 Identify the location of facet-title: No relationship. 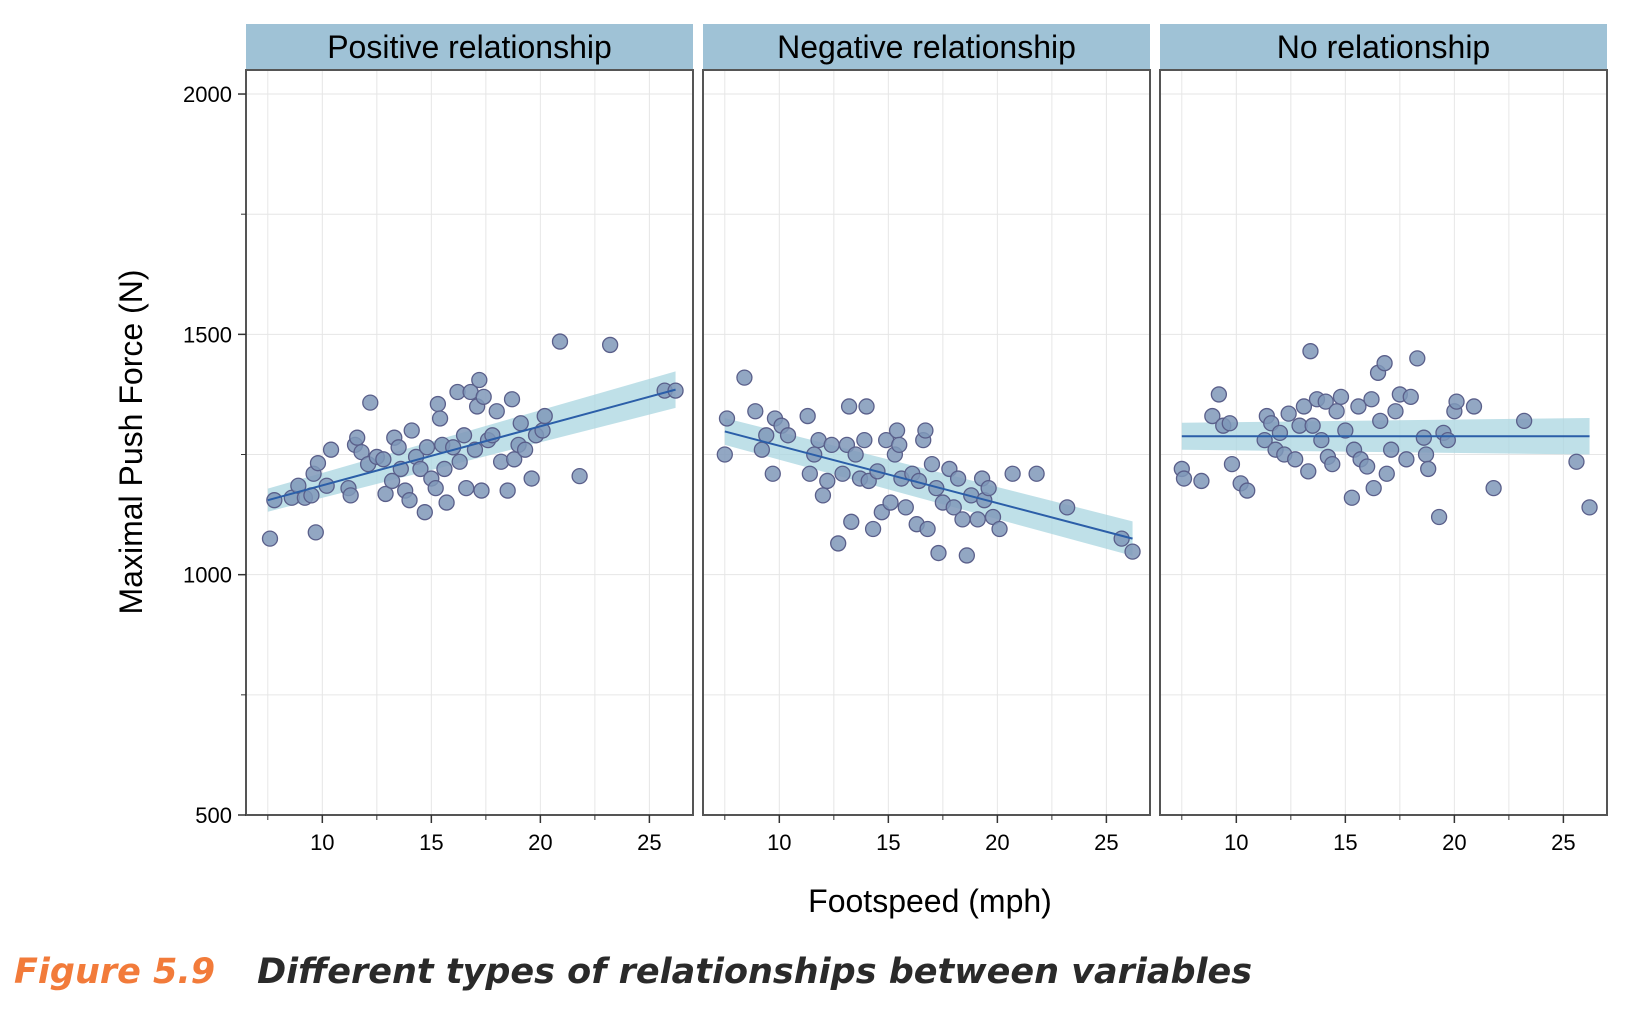
(1383, 47).